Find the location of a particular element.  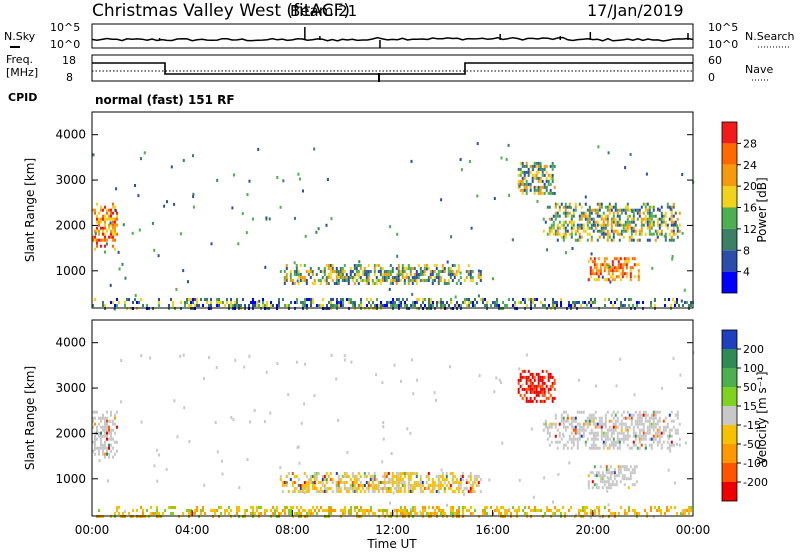

noise-tick-low-right: 10^0 is located at coordinates (723, 44).